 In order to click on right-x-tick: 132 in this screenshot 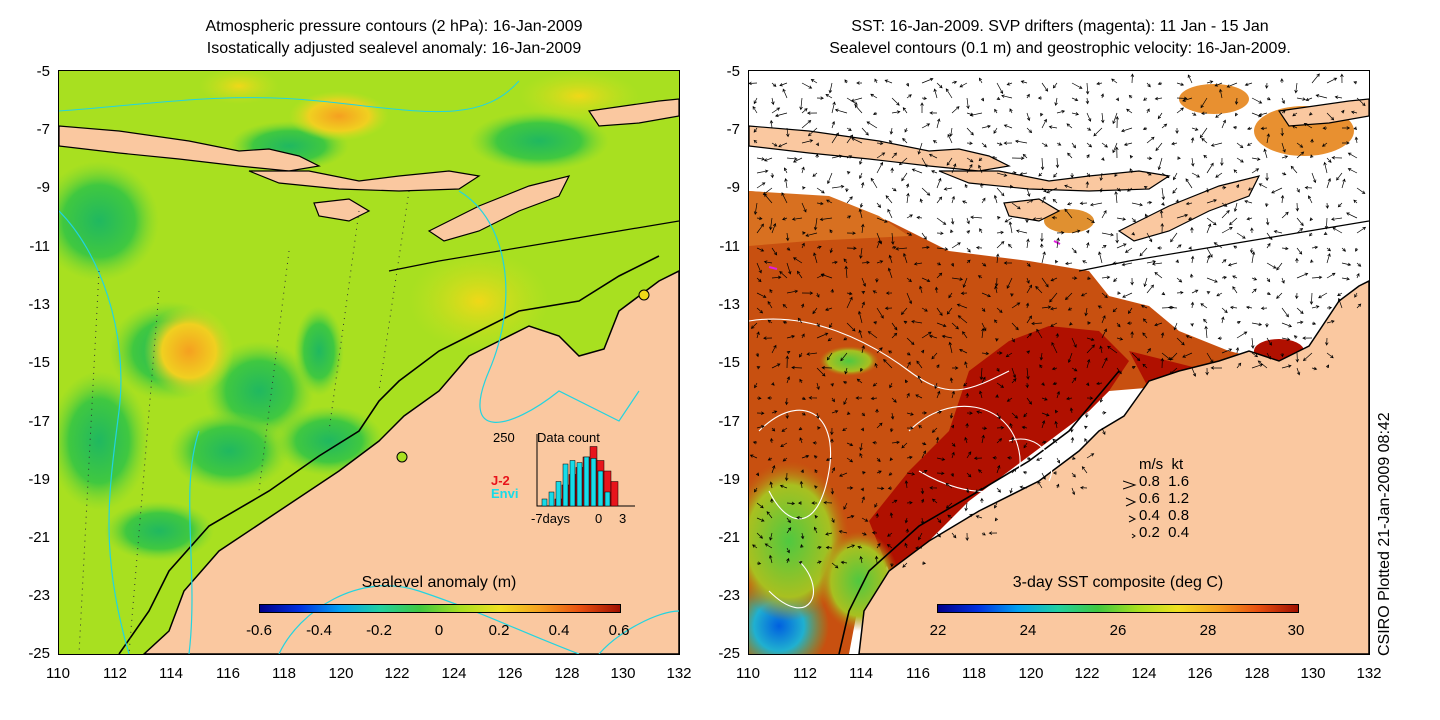, I will do `click(1369, 673)`.